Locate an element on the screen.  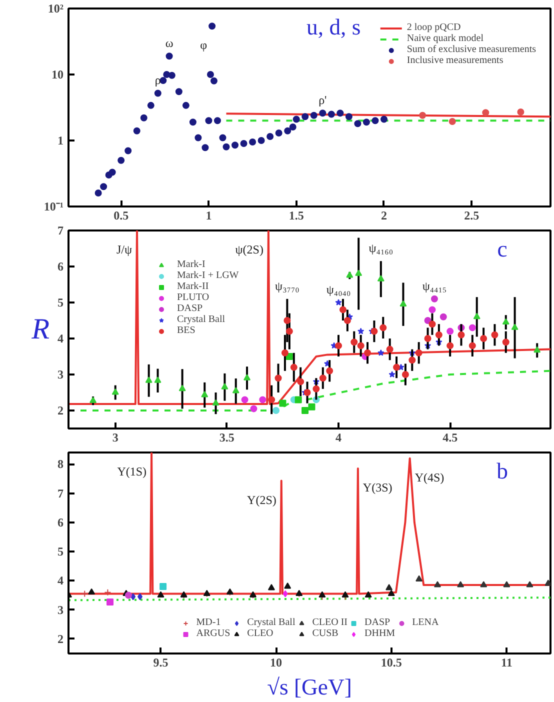
annotation: J/ψ is located at coordinates (124, 249).